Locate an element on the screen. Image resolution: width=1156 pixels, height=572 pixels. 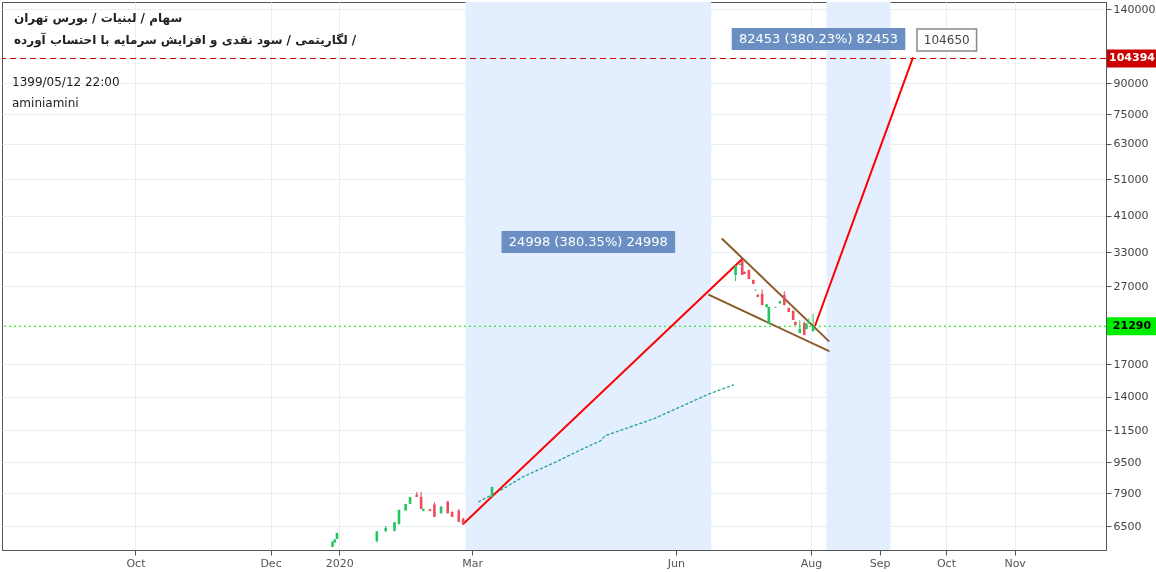
ref-line-label: 104394 is located at coordinates (1132, 58).